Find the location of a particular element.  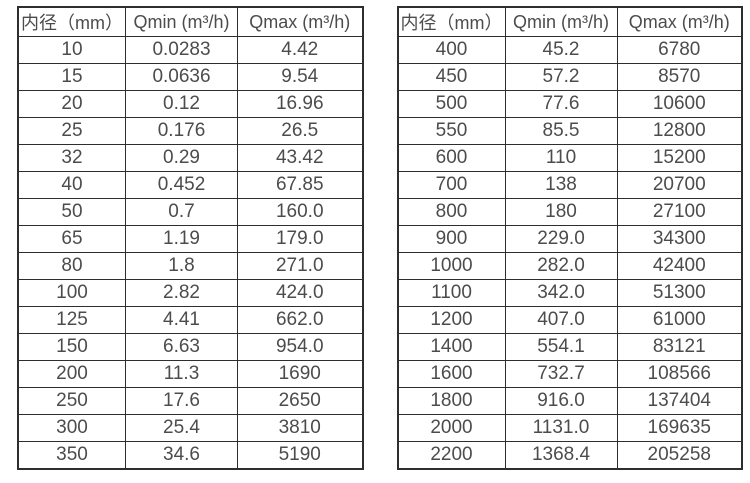

table-cell: 40 is located at coordinates (71, 185).